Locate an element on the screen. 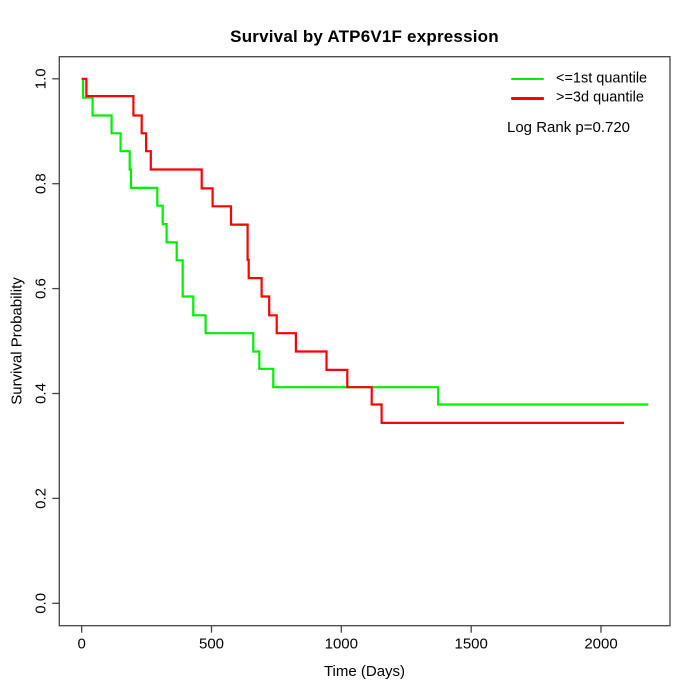 The width and height of the screenshot is (700, 700). x-tick-label: 1500 is located at coordinates (471, 644).